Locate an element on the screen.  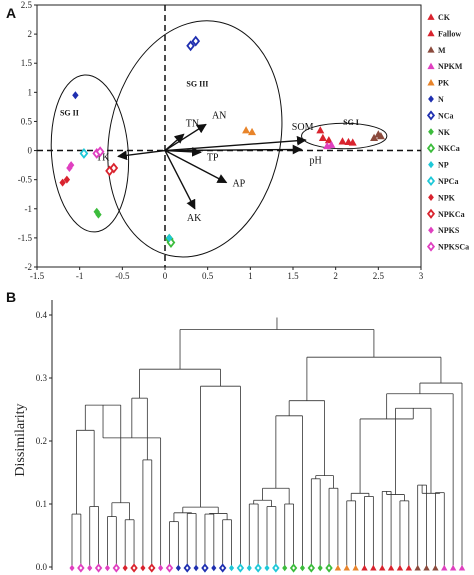
x-tick-label: 0 is located at coordinates (165, 276).